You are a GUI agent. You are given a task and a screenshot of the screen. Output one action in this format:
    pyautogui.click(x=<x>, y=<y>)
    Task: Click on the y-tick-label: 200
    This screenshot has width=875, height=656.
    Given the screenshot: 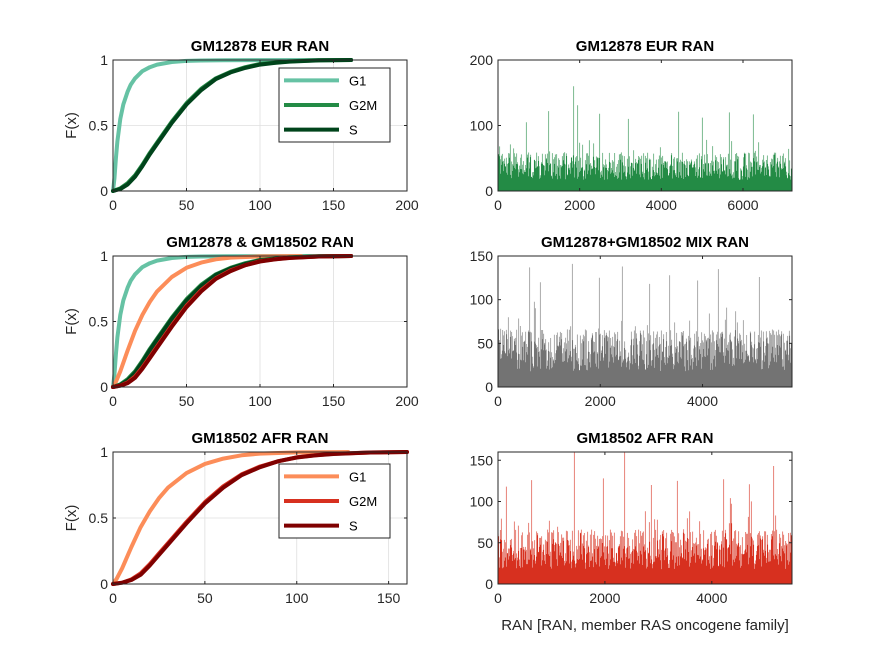 What is the action you would take?
    pyautogui.click(x=482, y=60)
    